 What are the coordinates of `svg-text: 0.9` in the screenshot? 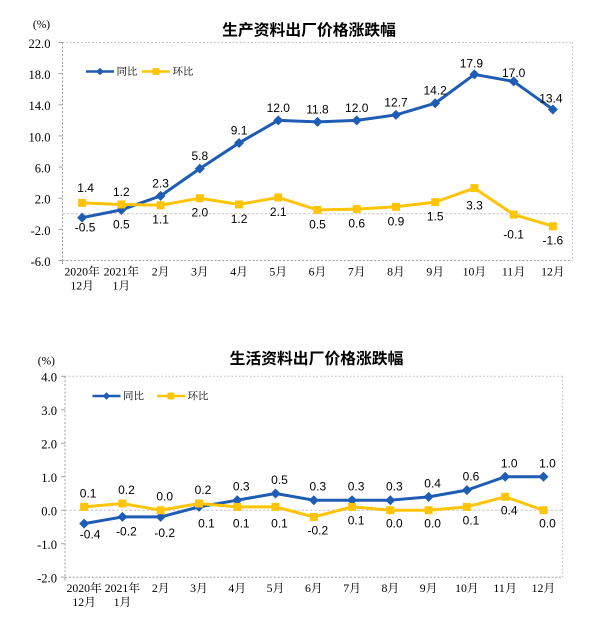 It's located at (396, 221).